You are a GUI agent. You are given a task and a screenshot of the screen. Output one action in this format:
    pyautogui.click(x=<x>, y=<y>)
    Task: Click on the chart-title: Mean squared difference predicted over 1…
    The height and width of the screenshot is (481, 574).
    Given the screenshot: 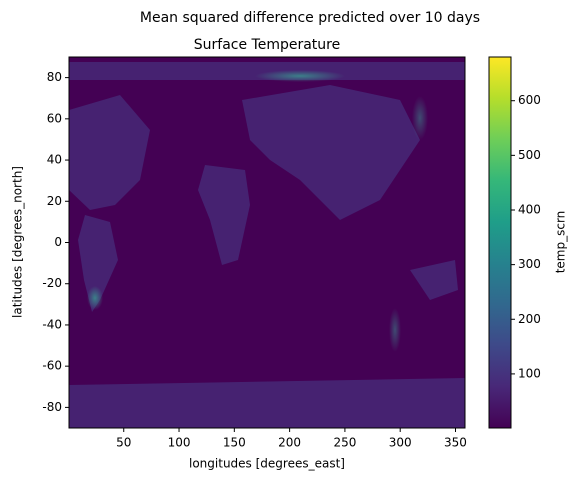 What is the action you would take?
    pyautogui.click(x=310, y=18)
    